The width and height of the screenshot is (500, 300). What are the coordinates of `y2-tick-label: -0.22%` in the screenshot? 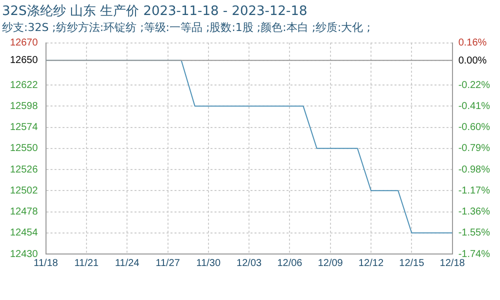 It's located at (474, 85).